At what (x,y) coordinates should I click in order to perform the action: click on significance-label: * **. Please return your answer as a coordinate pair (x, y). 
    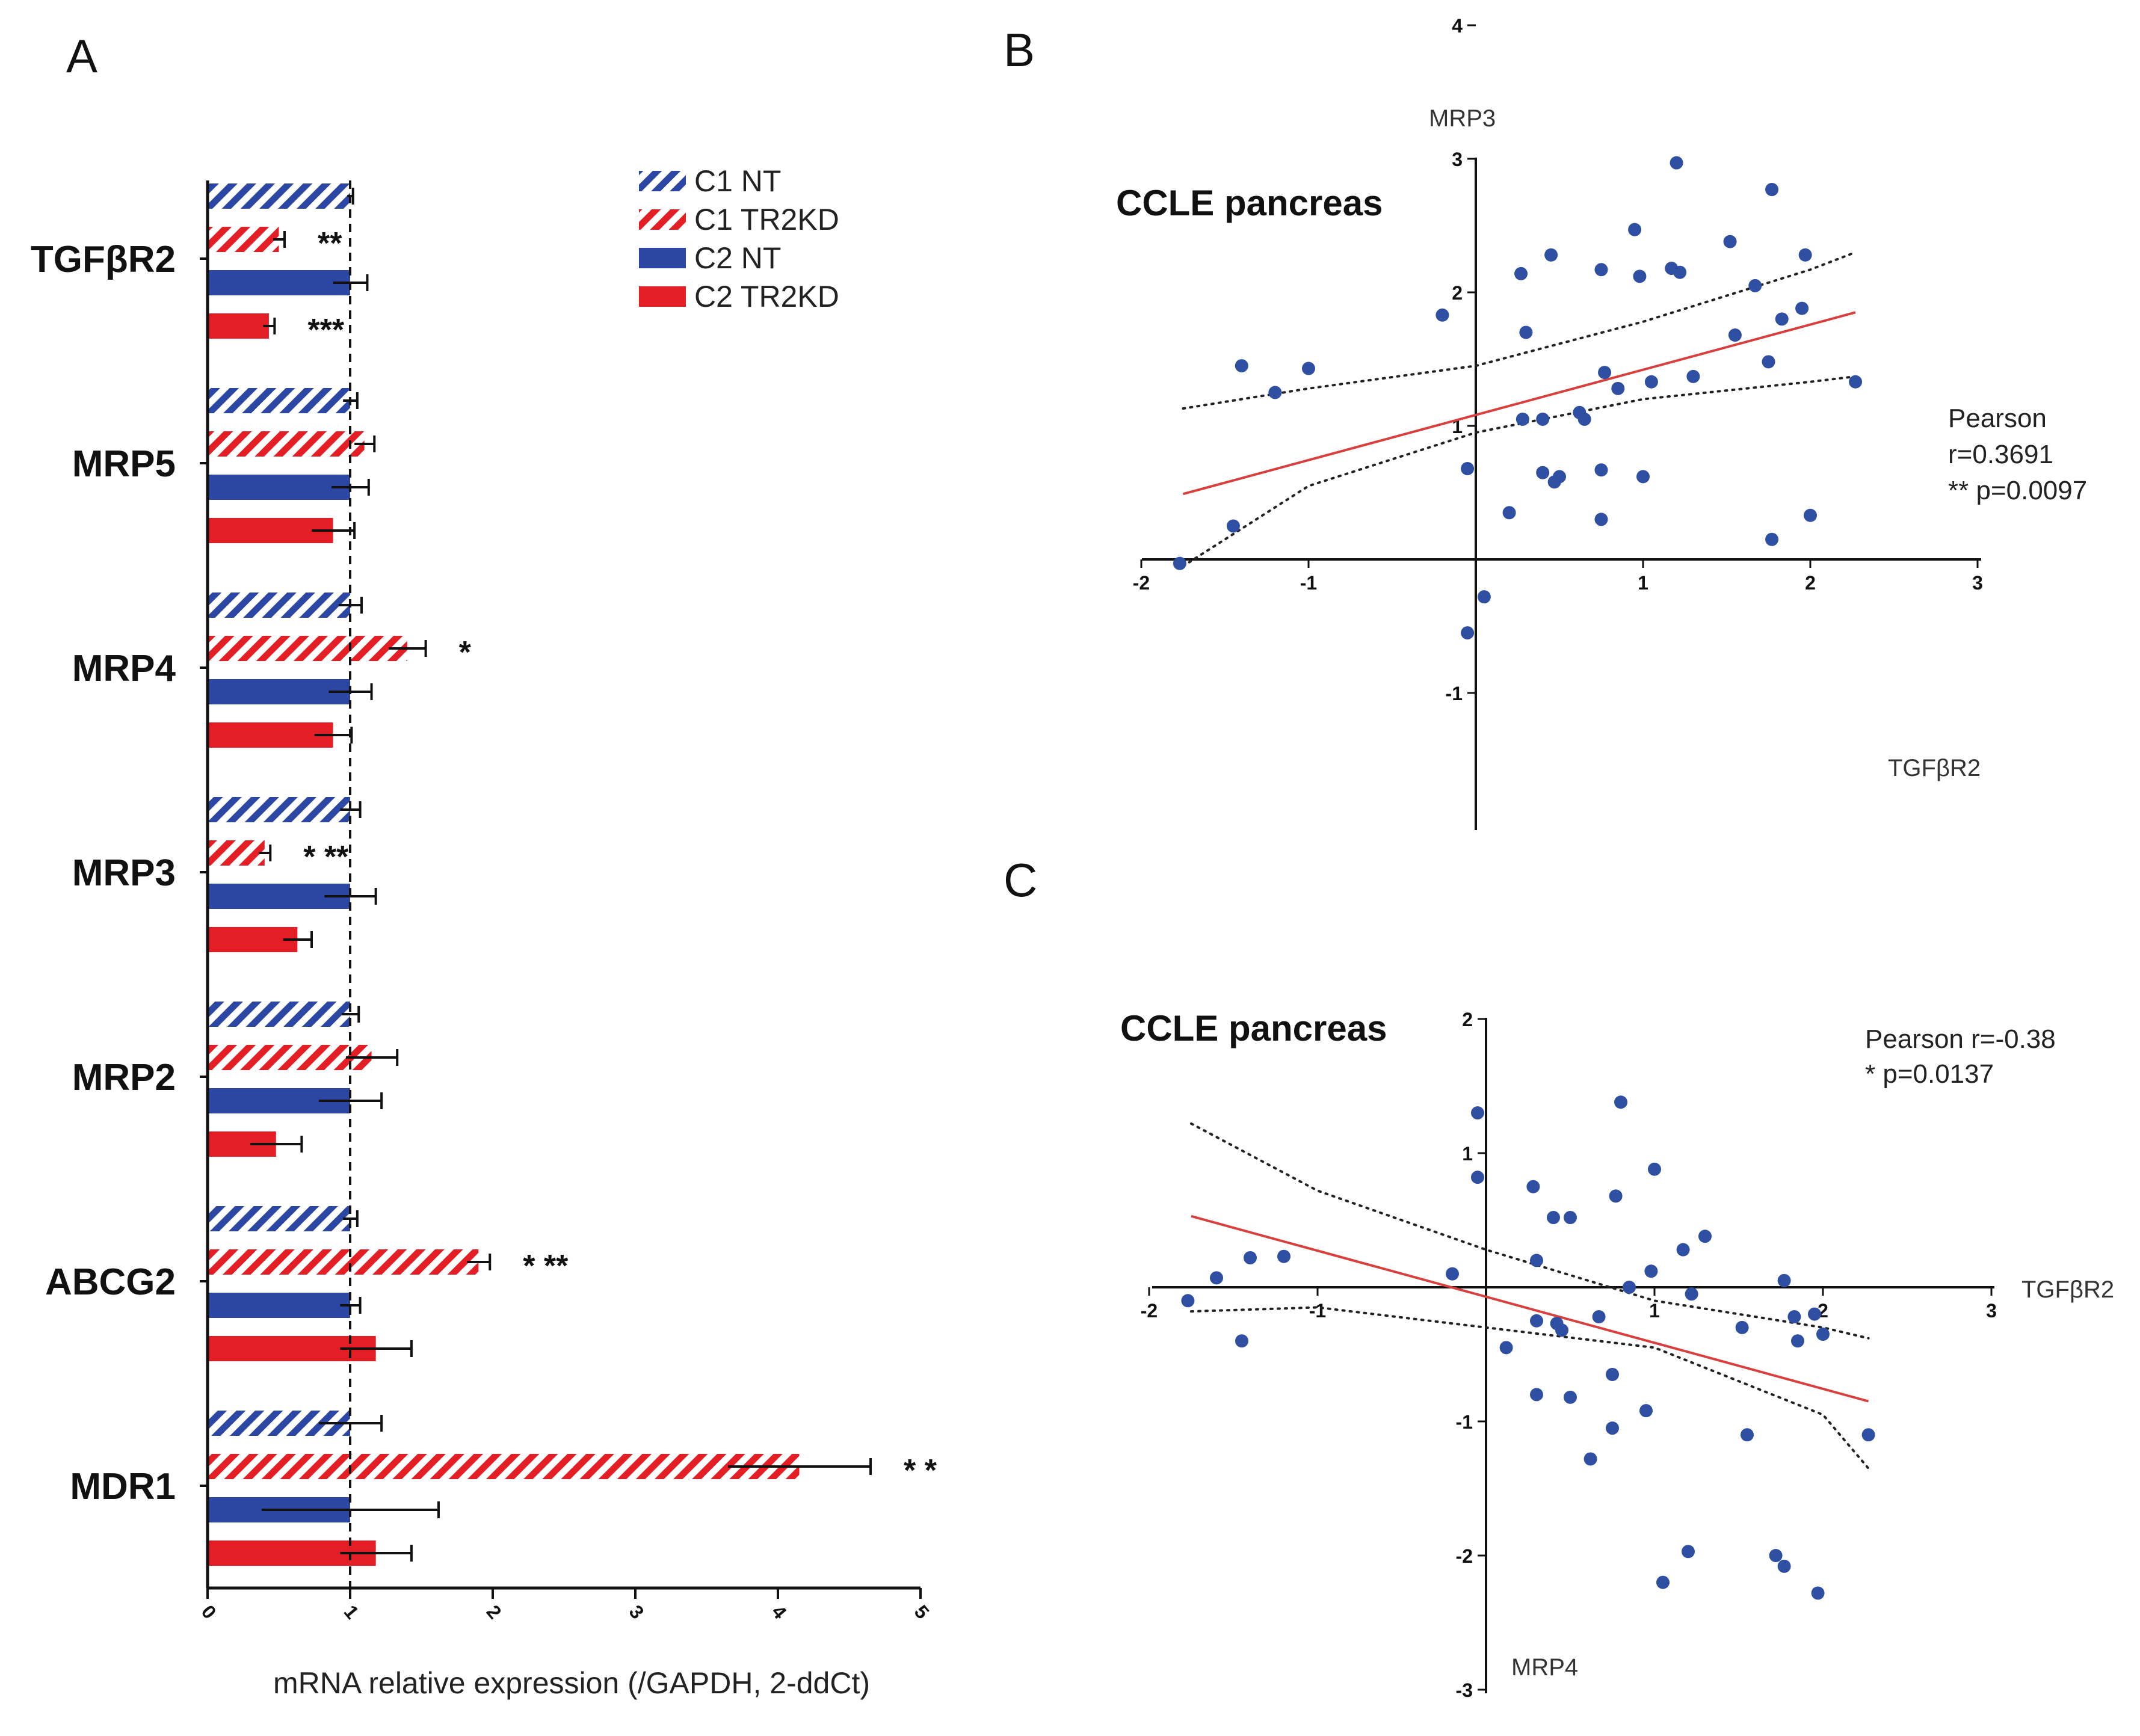
    Looking at the image, I should click on (326, 857).